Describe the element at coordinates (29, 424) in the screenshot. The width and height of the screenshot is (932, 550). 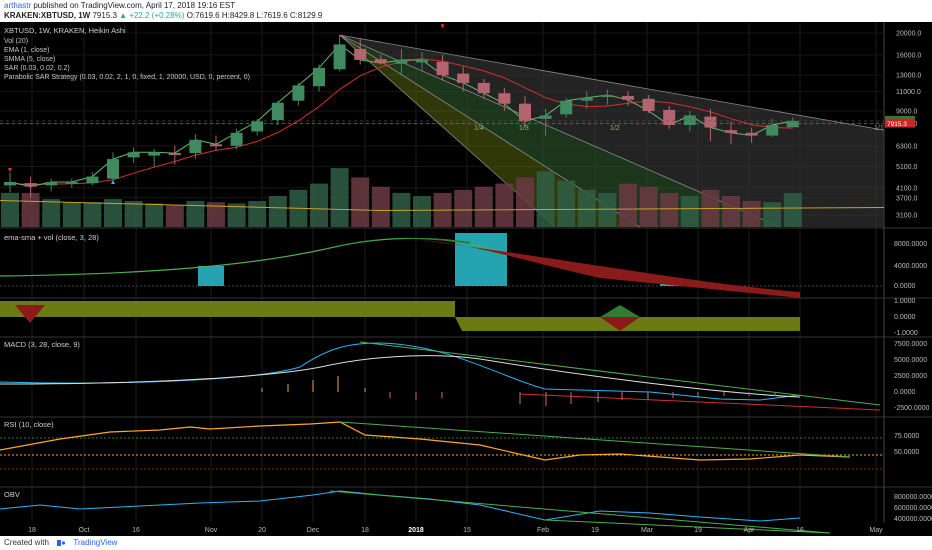
I see `pane-title: RSI (10, close)` at that location.